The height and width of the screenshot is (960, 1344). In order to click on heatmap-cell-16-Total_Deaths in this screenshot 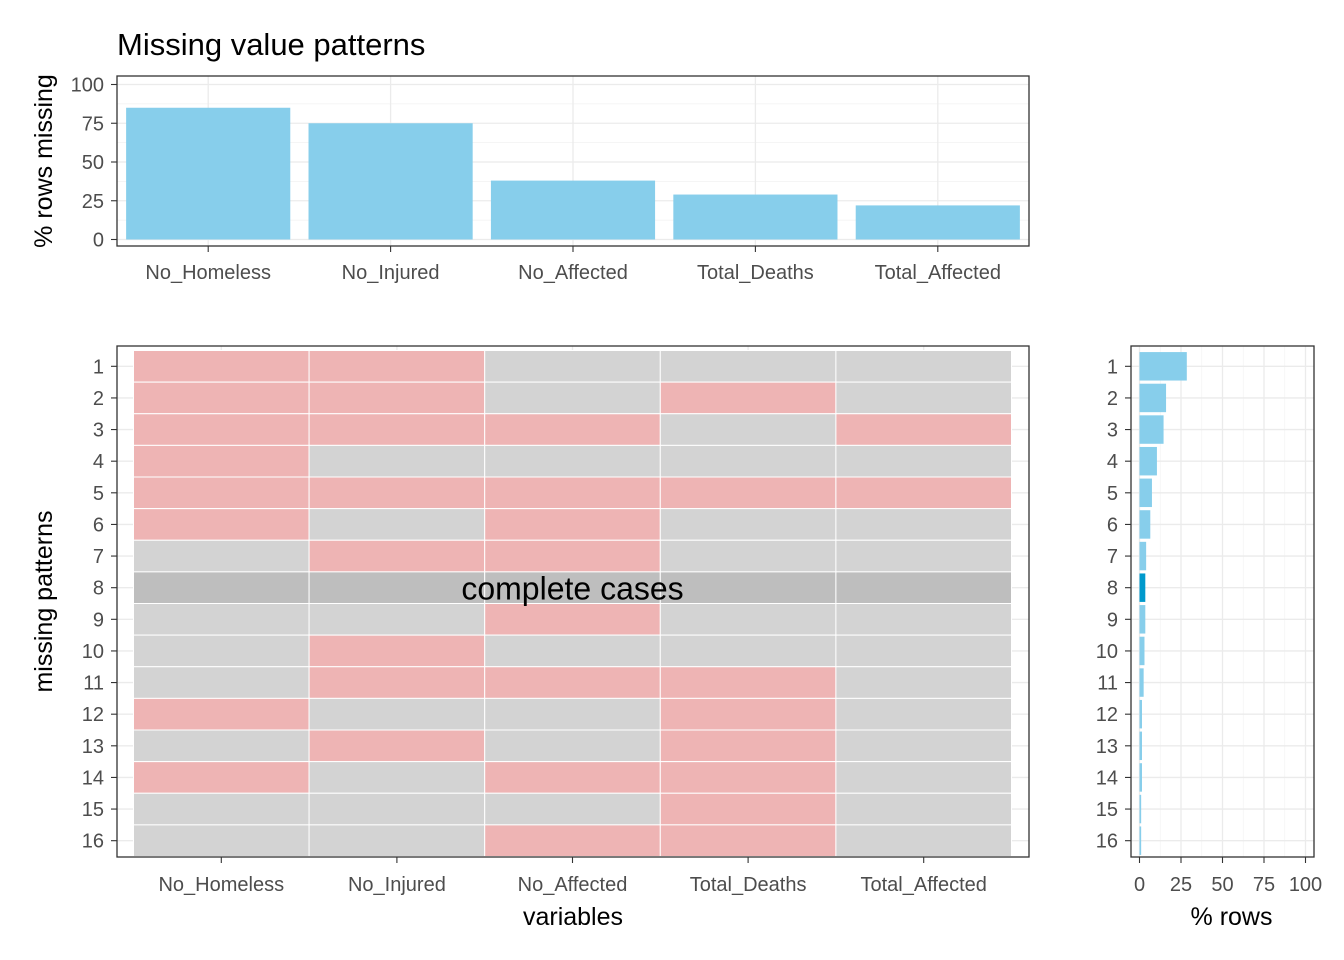, I will do `click(748, 840)`.